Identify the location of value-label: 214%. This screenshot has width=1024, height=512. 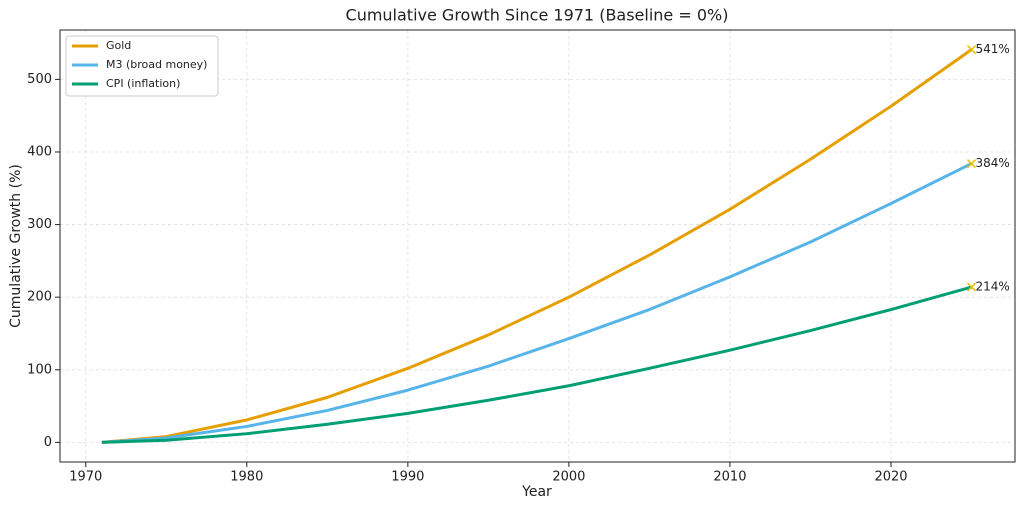
(993, 287).